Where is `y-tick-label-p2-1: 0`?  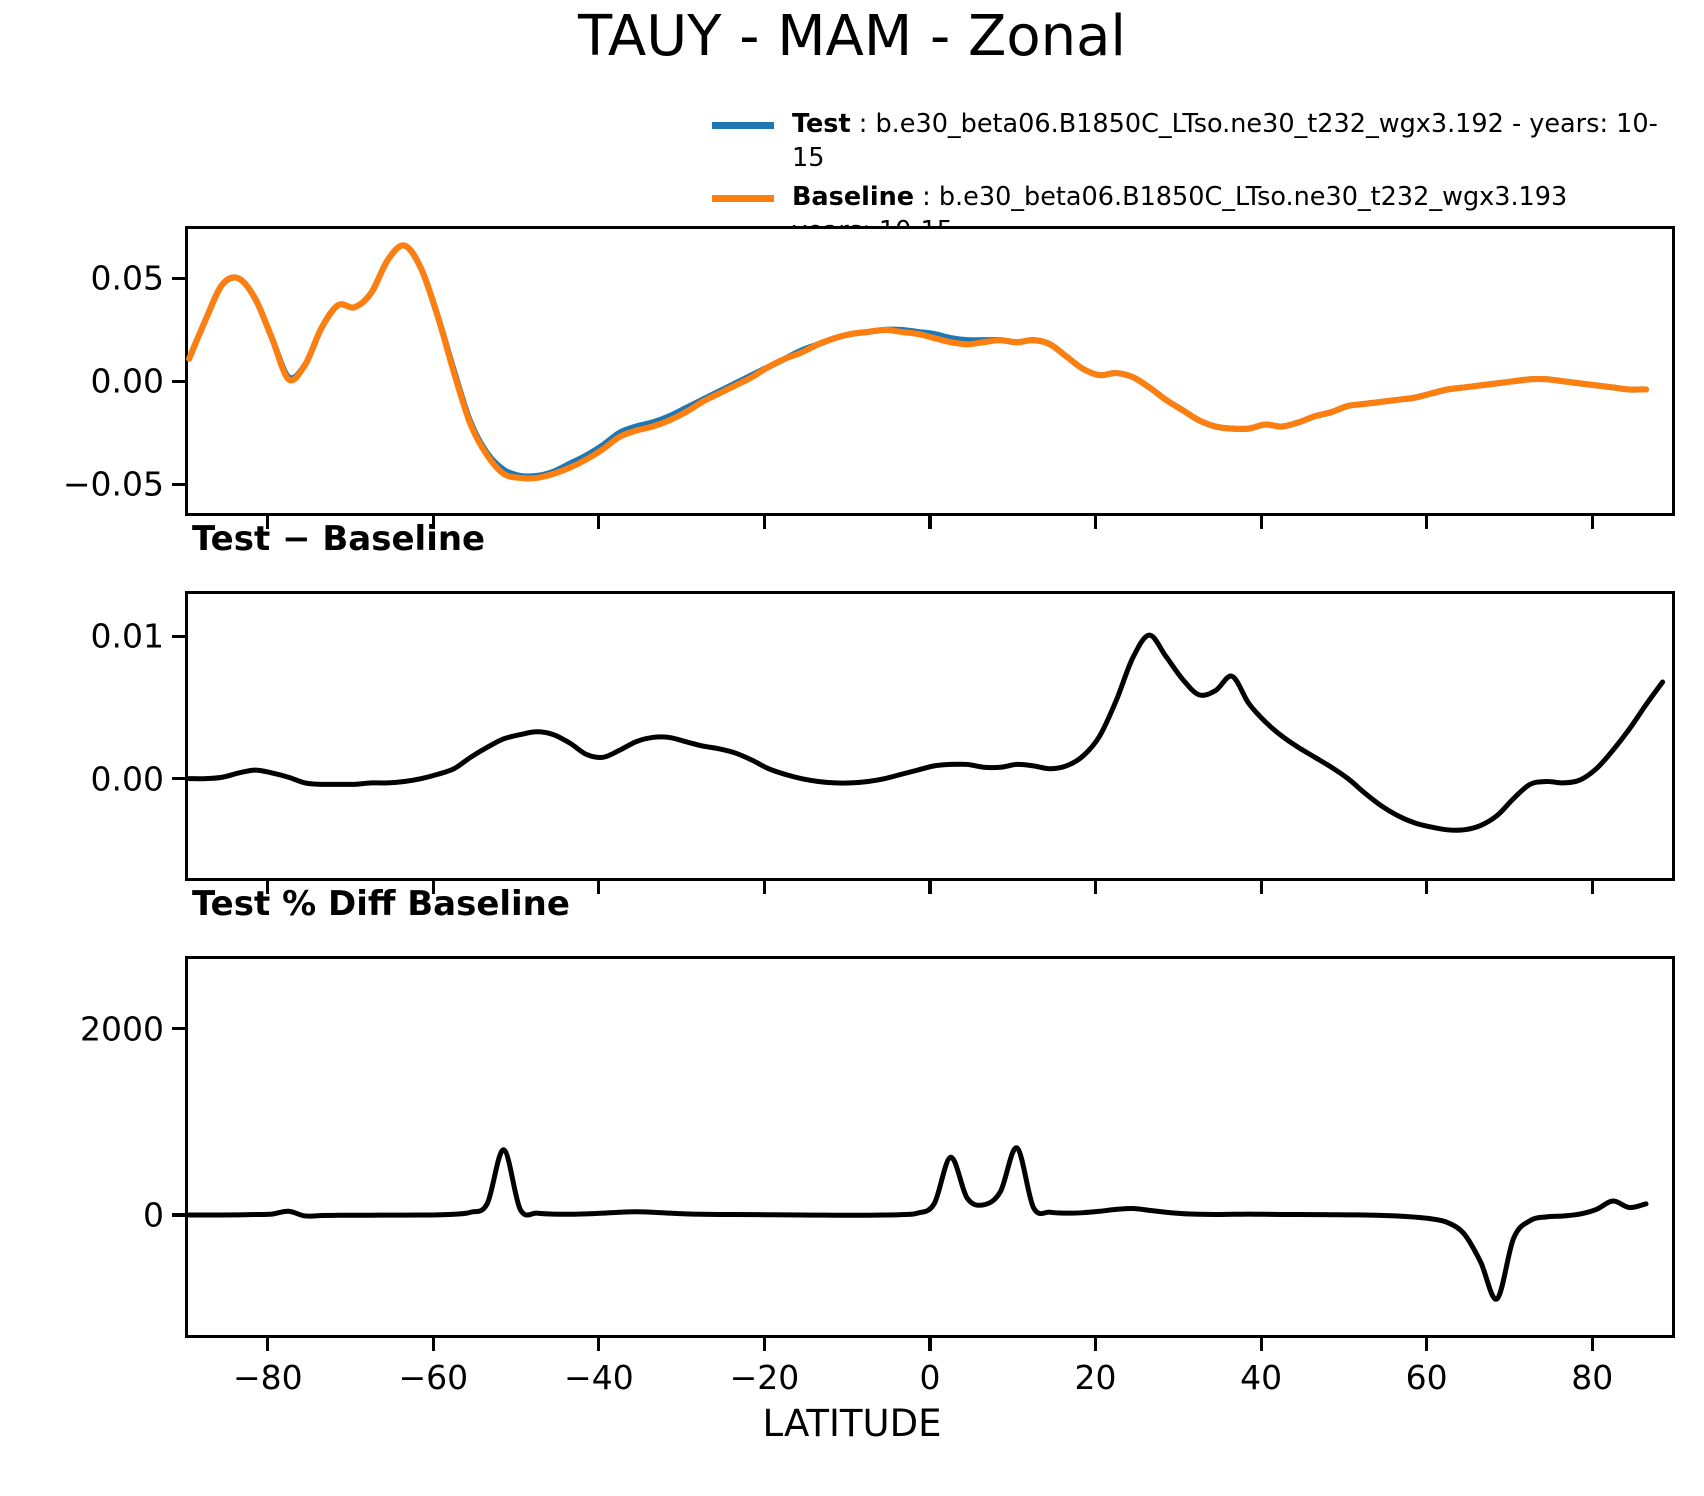 y-tick-label-p2-1: 0 is located at coordinates (153, 1215).